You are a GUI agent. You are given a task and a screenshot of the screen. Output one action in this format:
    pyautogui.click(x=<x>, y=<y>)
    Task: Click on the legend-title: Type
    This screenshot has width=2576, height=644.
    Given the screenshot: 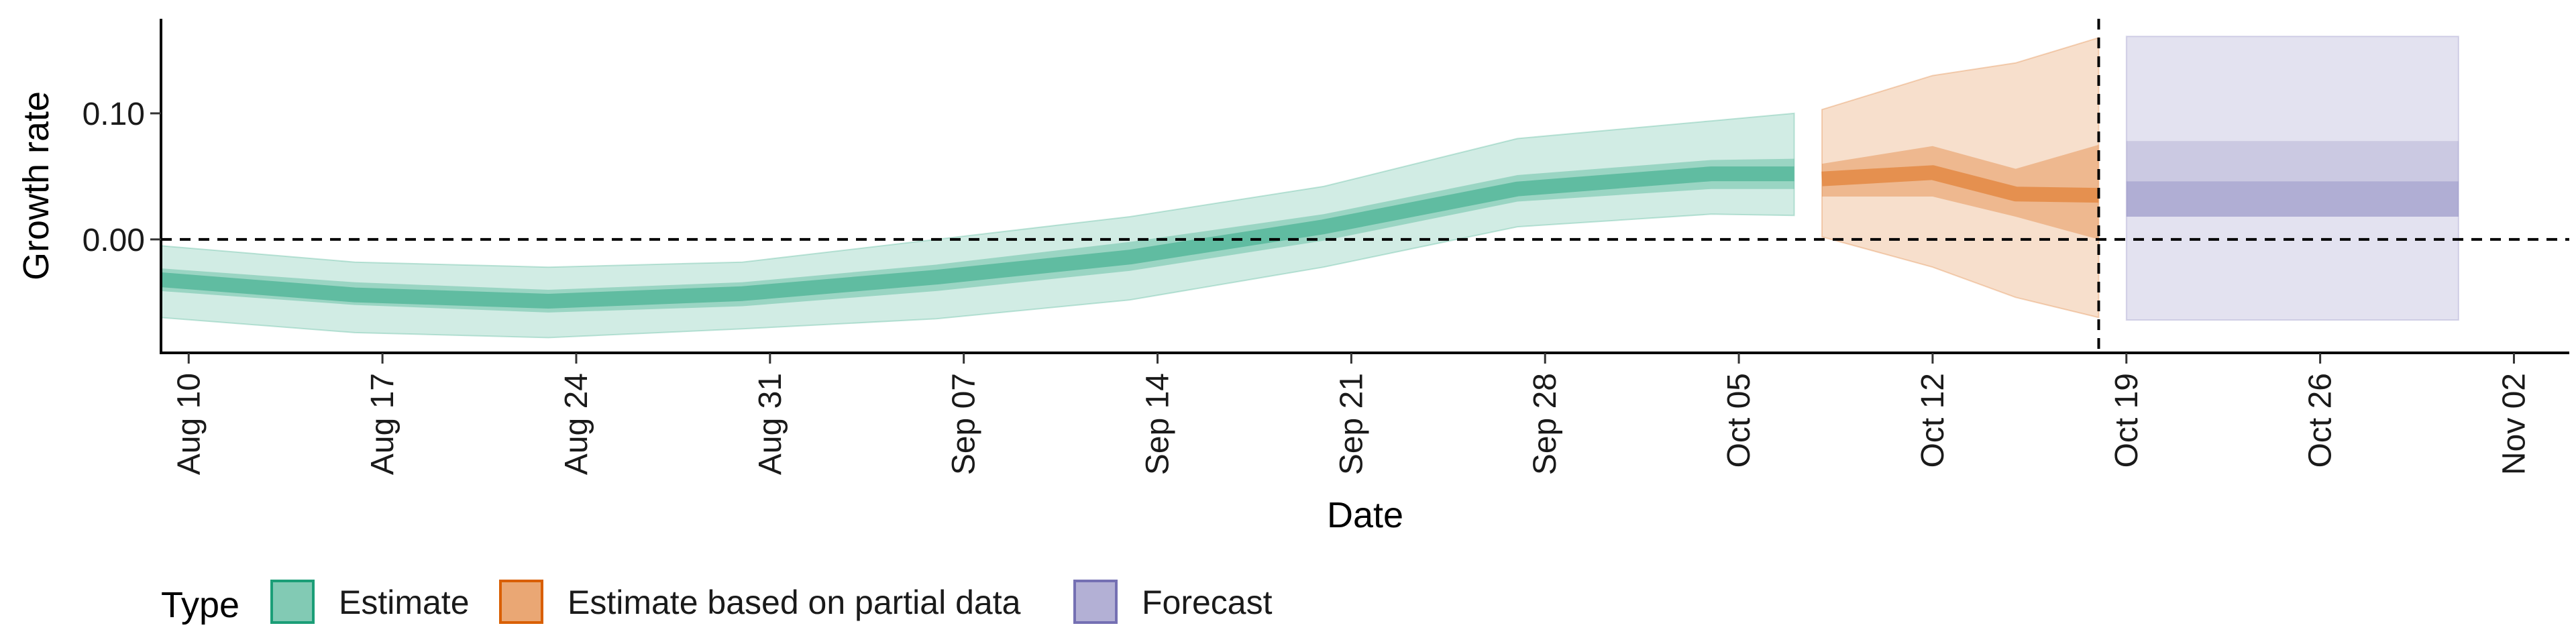 What is the action you would take?
    pyautogui.click(x=200, y=605)
    